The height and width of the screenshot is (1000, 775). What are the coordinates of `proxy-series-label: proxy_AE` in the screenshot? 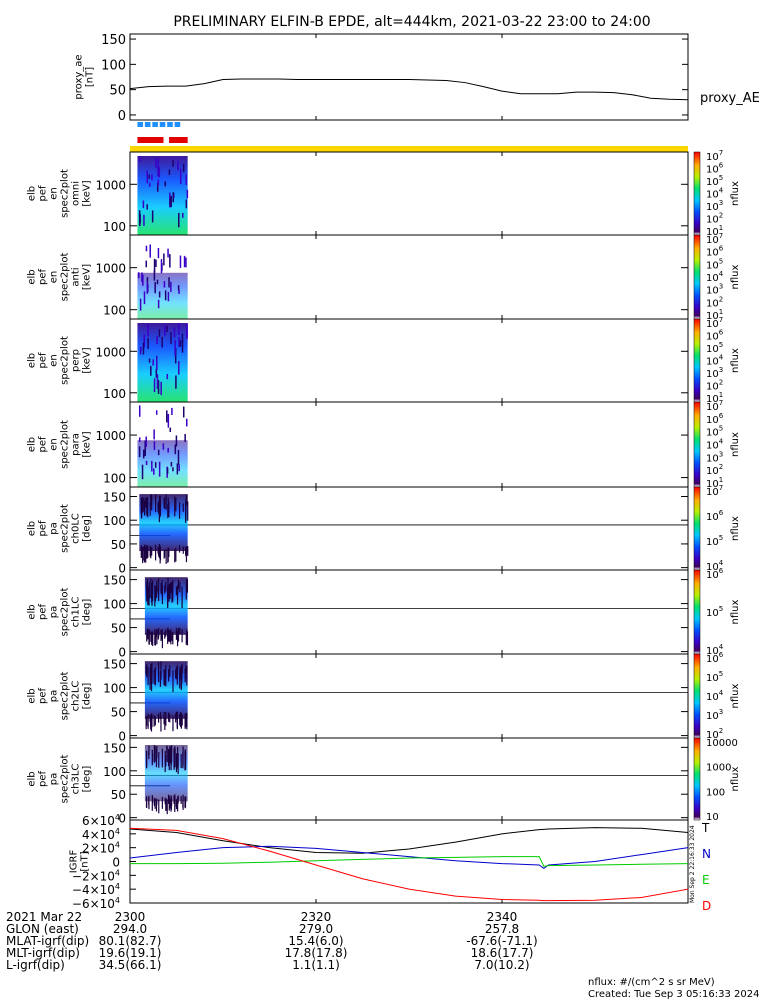 It's located at (730, 98).